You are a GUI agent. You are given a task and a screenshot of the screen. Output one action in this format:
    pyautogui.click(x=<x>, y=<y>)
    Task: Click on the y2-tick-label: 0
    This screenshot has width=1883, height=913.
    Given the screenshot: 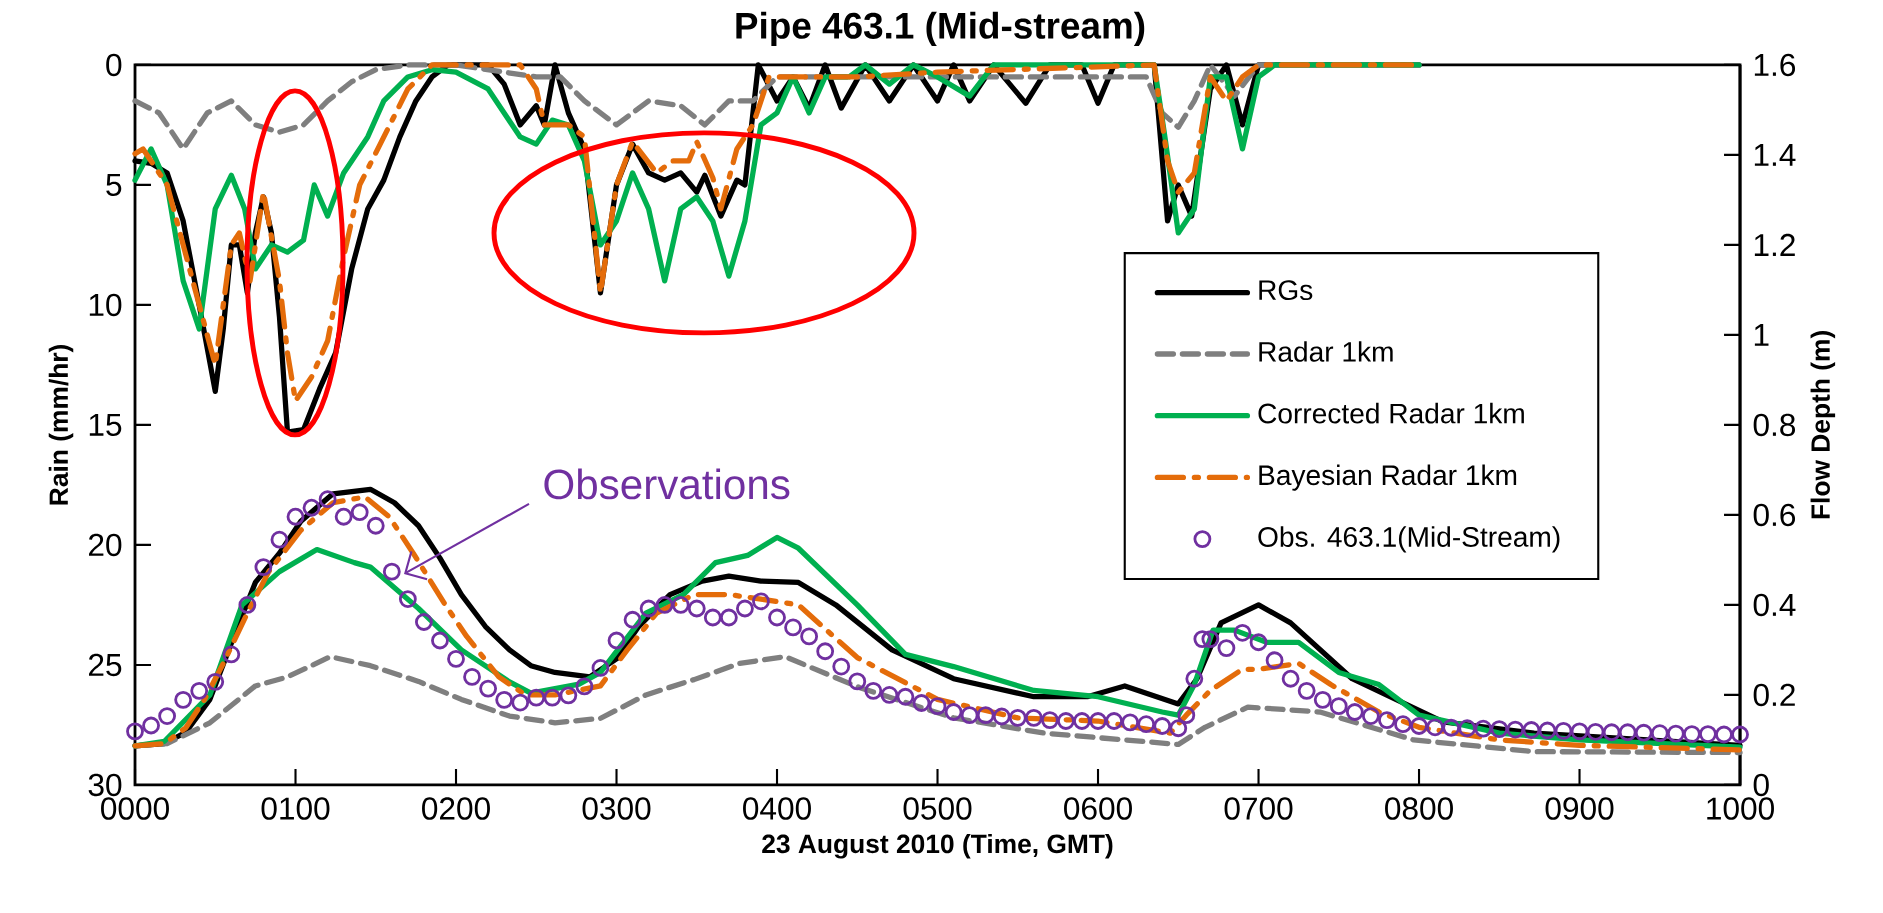 What is the action you would take?
    pyautogui.click(x=1761, y=785)
    